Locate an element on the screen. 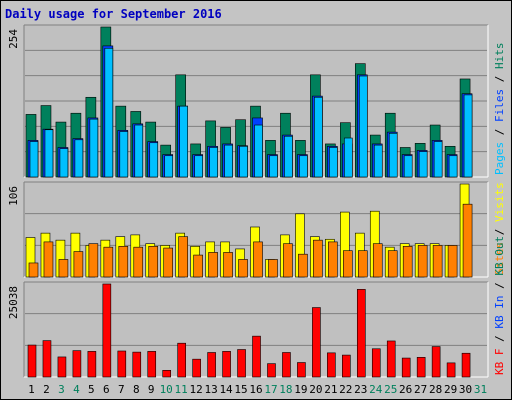  ymax-label-visits: 106 is located at coordinates (13, 196).